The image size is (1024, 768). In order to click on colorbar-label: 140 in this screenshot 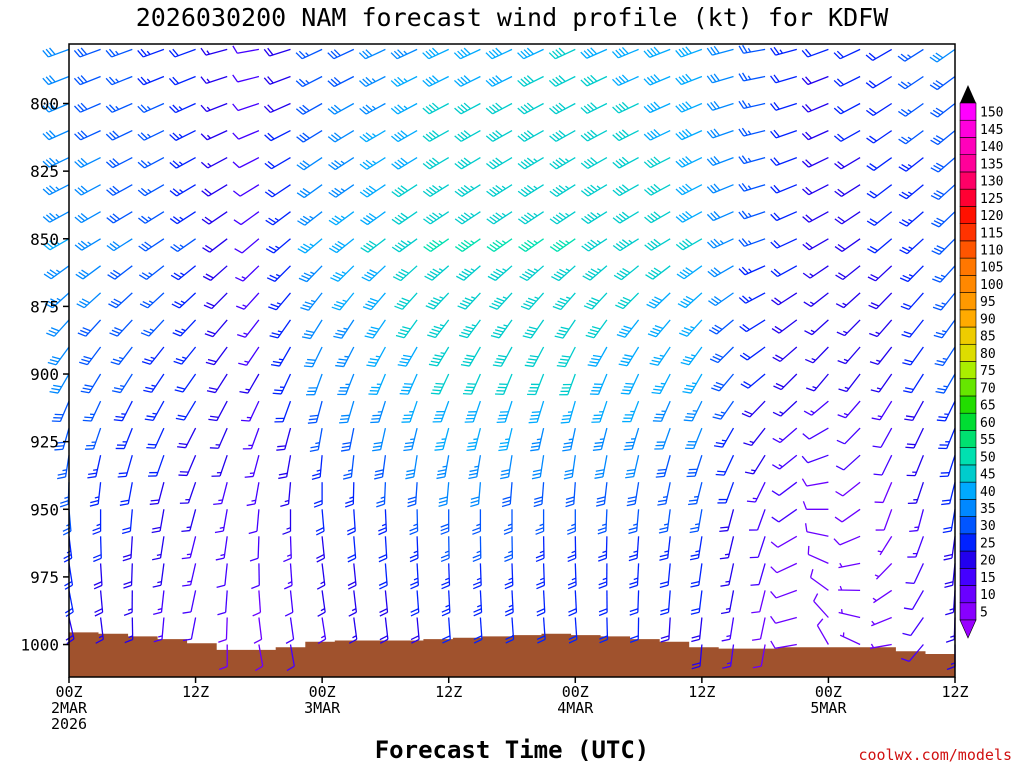, I will do `click(991, 147)`.